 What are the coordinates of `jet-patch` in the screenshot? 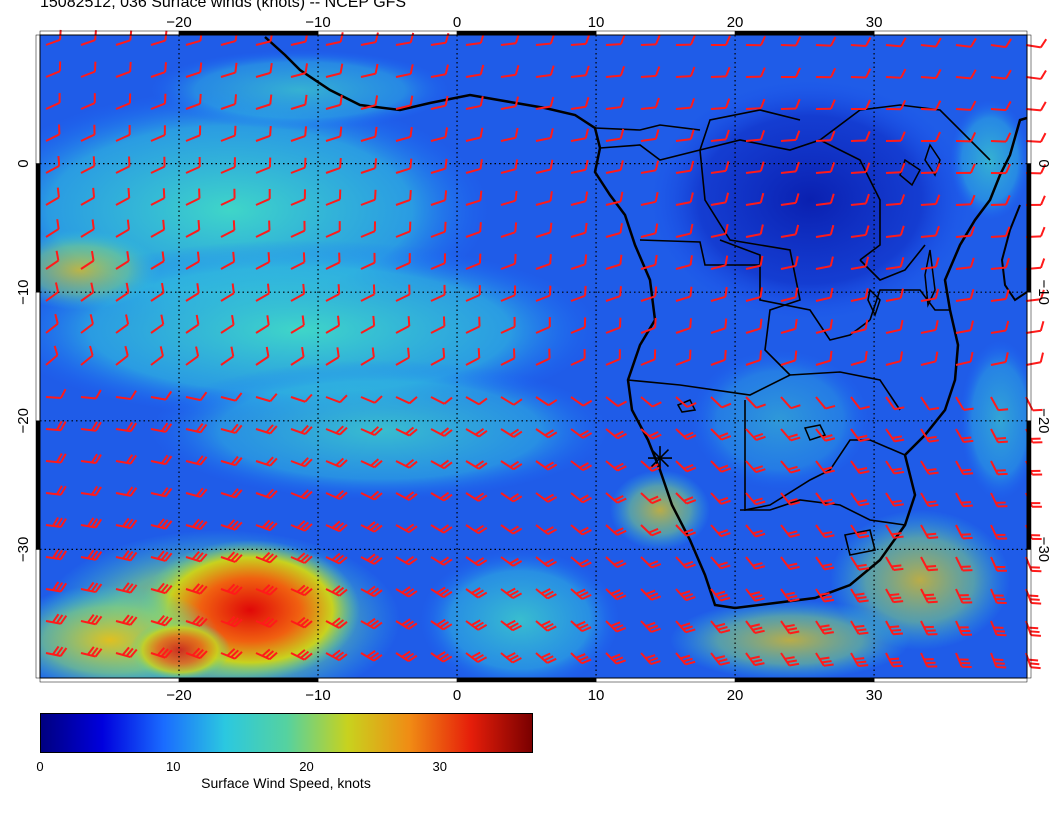 It's located at (100, 270).